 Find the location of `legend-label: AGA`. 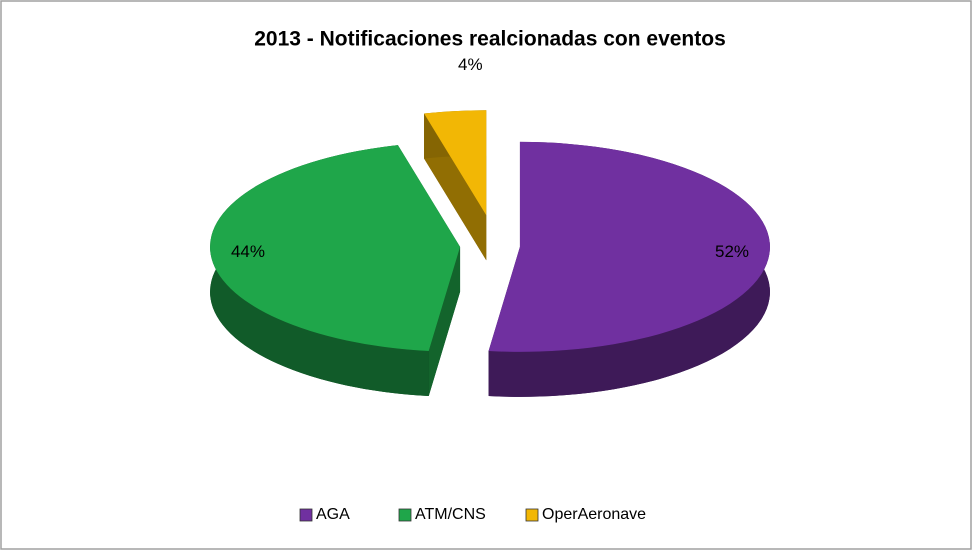

legend-label: AGA is located at coordinates (333, 514).